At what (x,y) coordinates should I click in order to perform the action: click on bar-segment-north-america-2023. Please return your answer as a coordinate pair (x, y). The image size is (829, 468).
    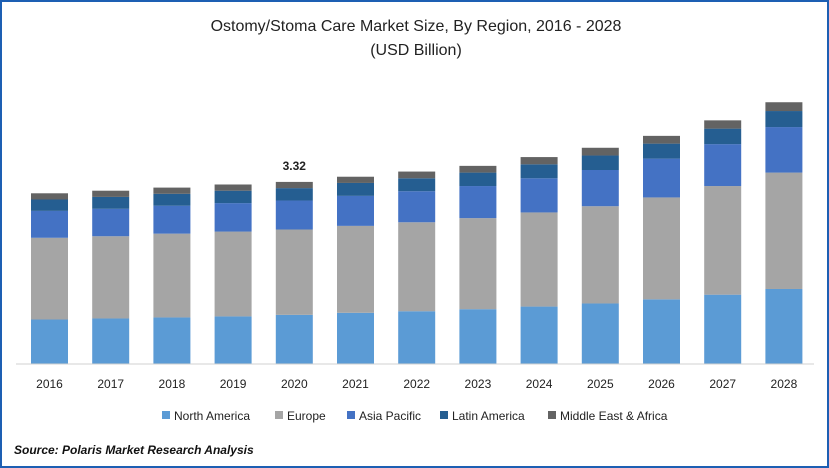
    Looking at the image, I should click on (478, 336).